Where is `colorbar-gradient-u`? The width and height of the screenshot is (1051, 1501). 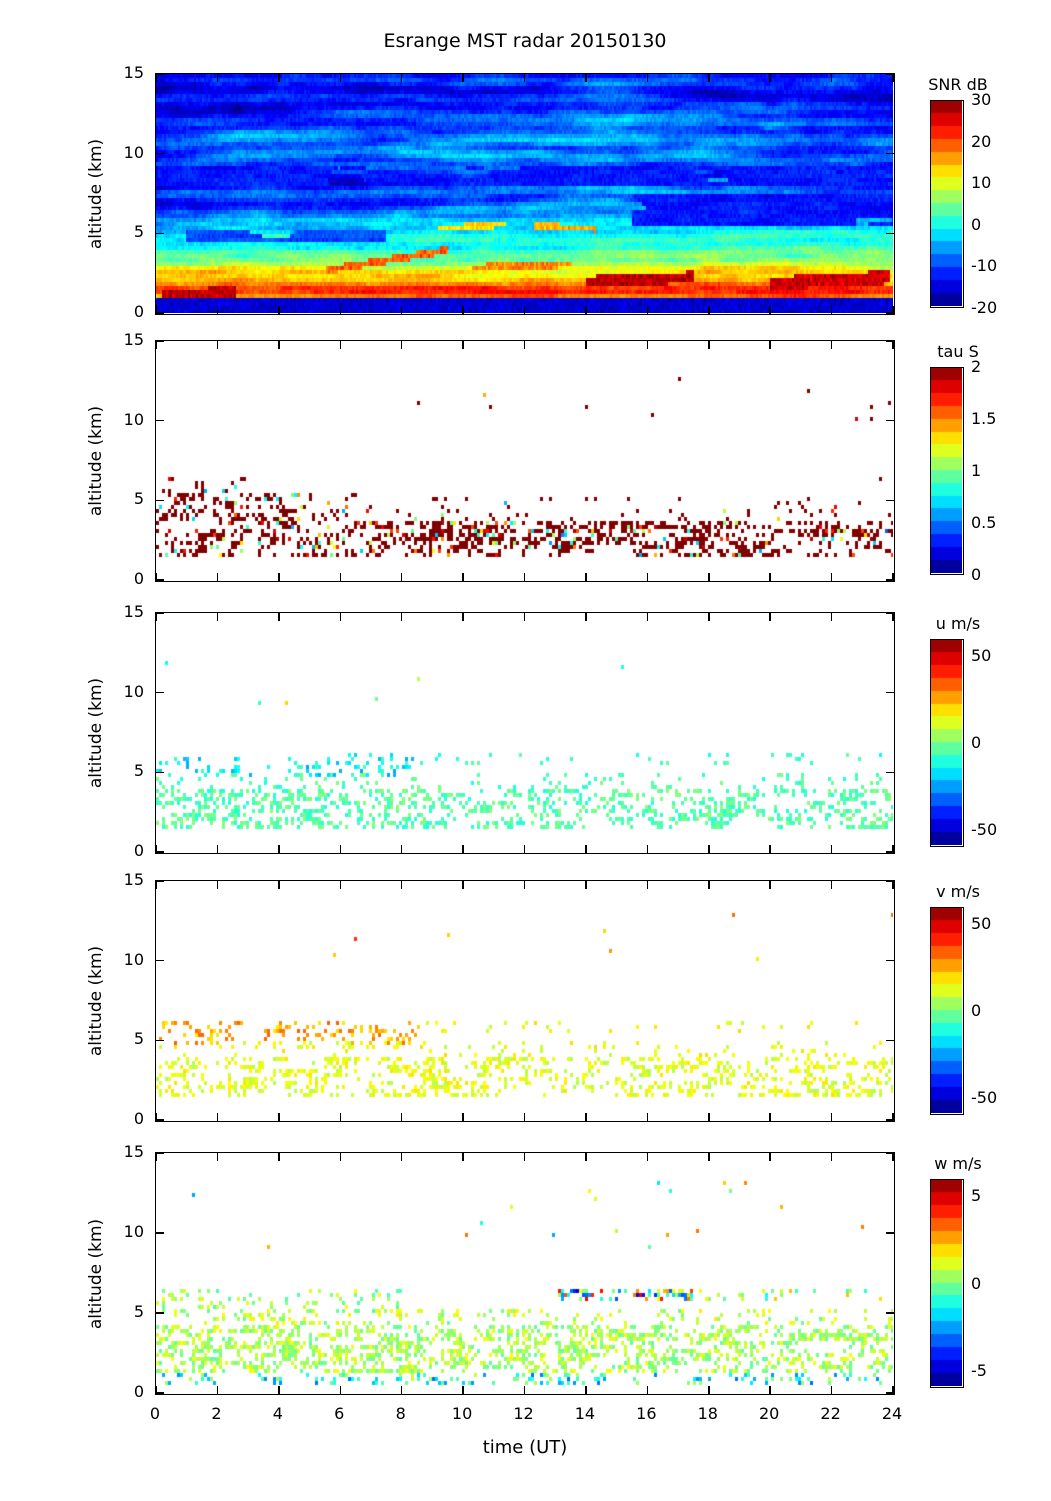 colorbar-gradient-u is located at coordinates (946, 742).